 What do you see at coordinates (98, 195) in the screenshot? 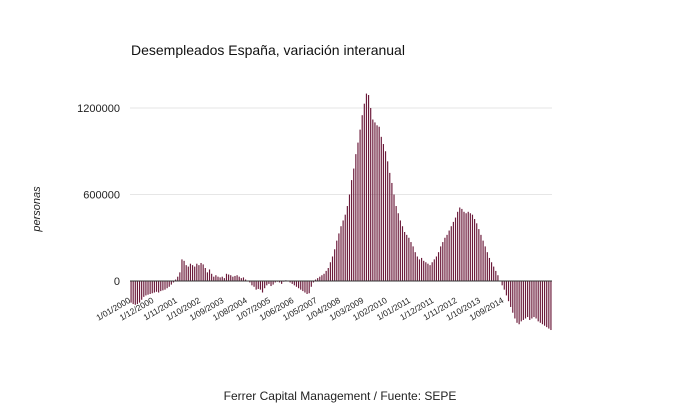
I see `y-axis-ticks: 0 600000 1200000` at bounding box center [98, 195].